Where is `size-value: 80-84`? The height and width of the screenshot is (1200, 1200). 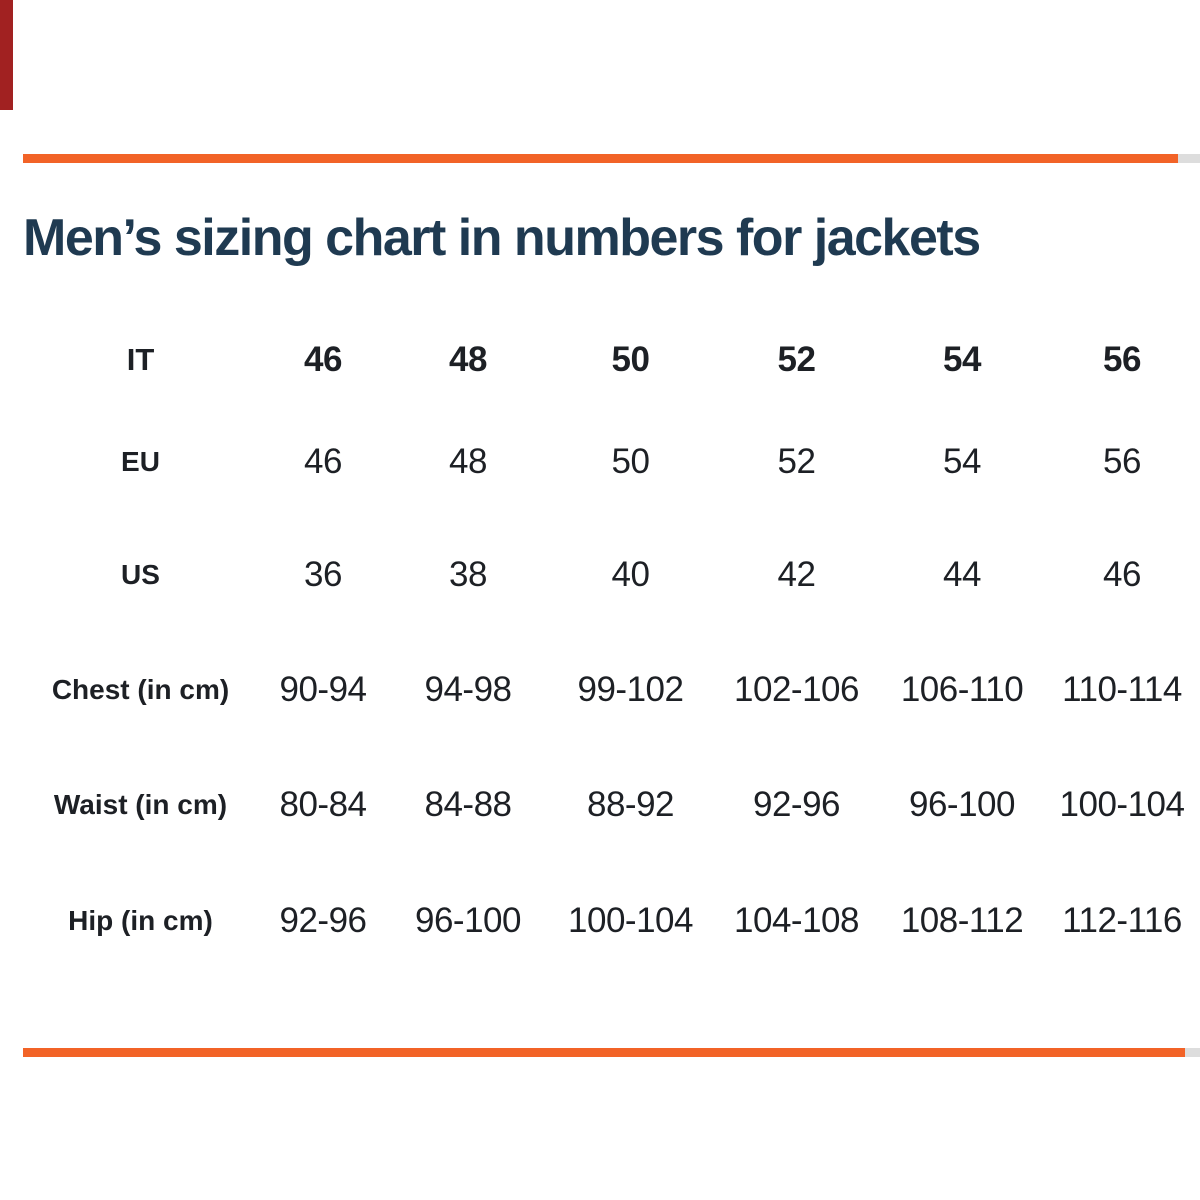
size-value: 80-84 is located at coordinates (323, 804).